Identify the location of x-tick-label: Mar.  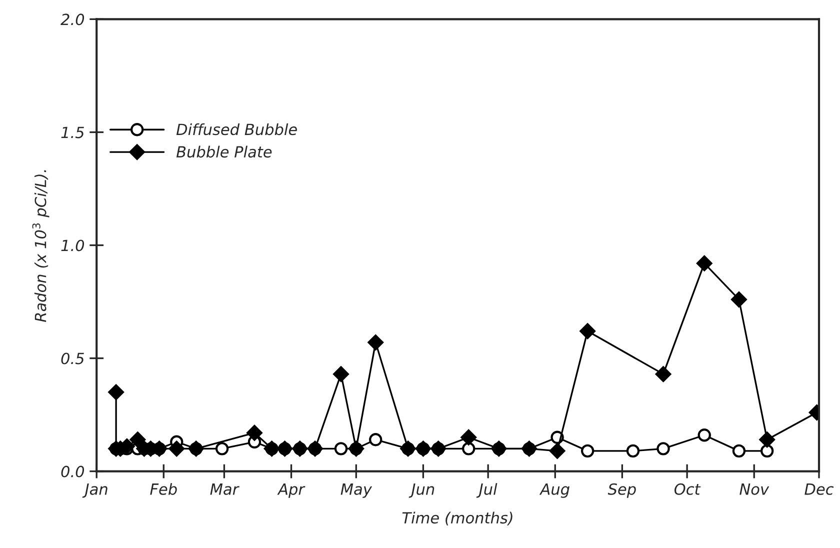
(225, 489).